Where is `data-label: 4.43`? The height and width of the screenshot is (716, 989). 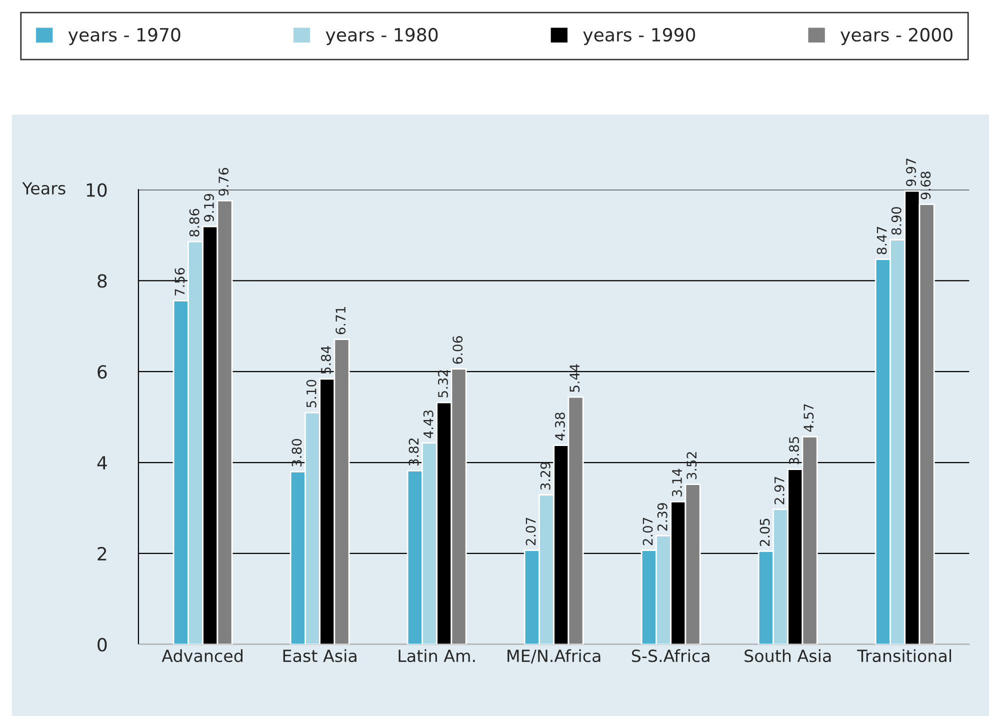
data-label: 4.43 is located at coordinates (428, 424).